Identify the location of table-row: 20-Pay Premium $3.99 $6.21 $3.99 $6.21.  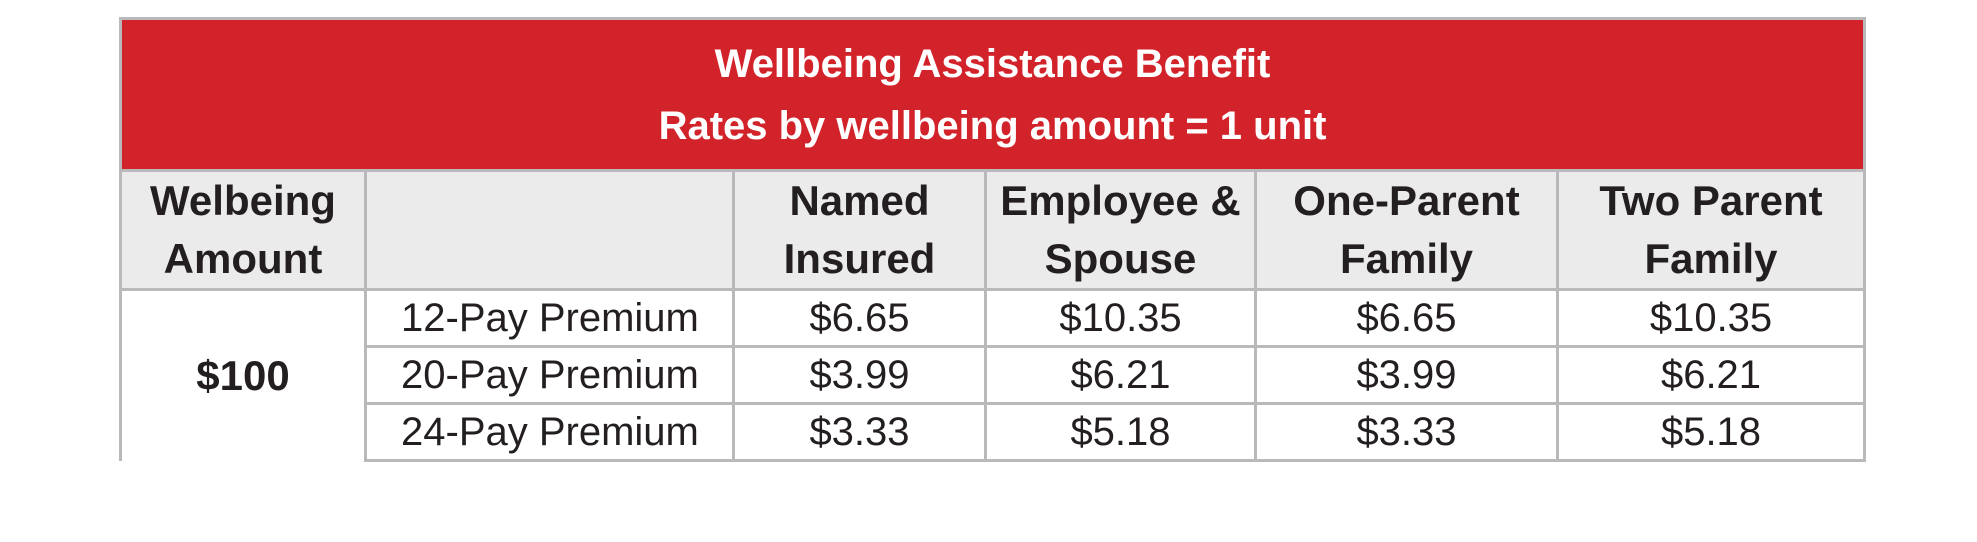
(994, 375).